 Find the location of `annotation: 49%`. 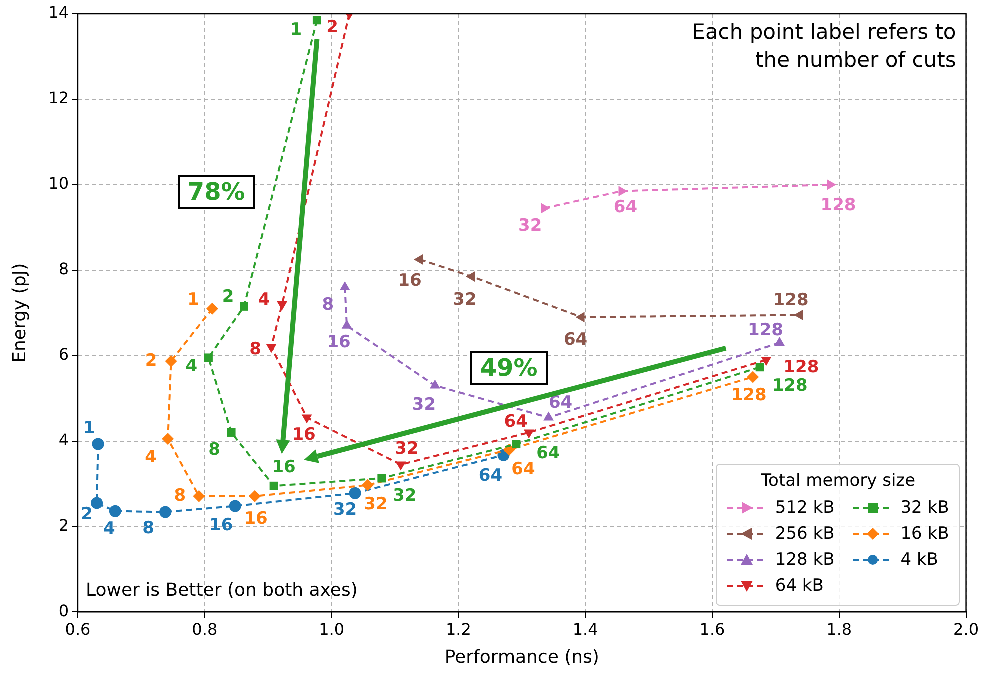

annotation: 49% is located at coordinates (509, 367).